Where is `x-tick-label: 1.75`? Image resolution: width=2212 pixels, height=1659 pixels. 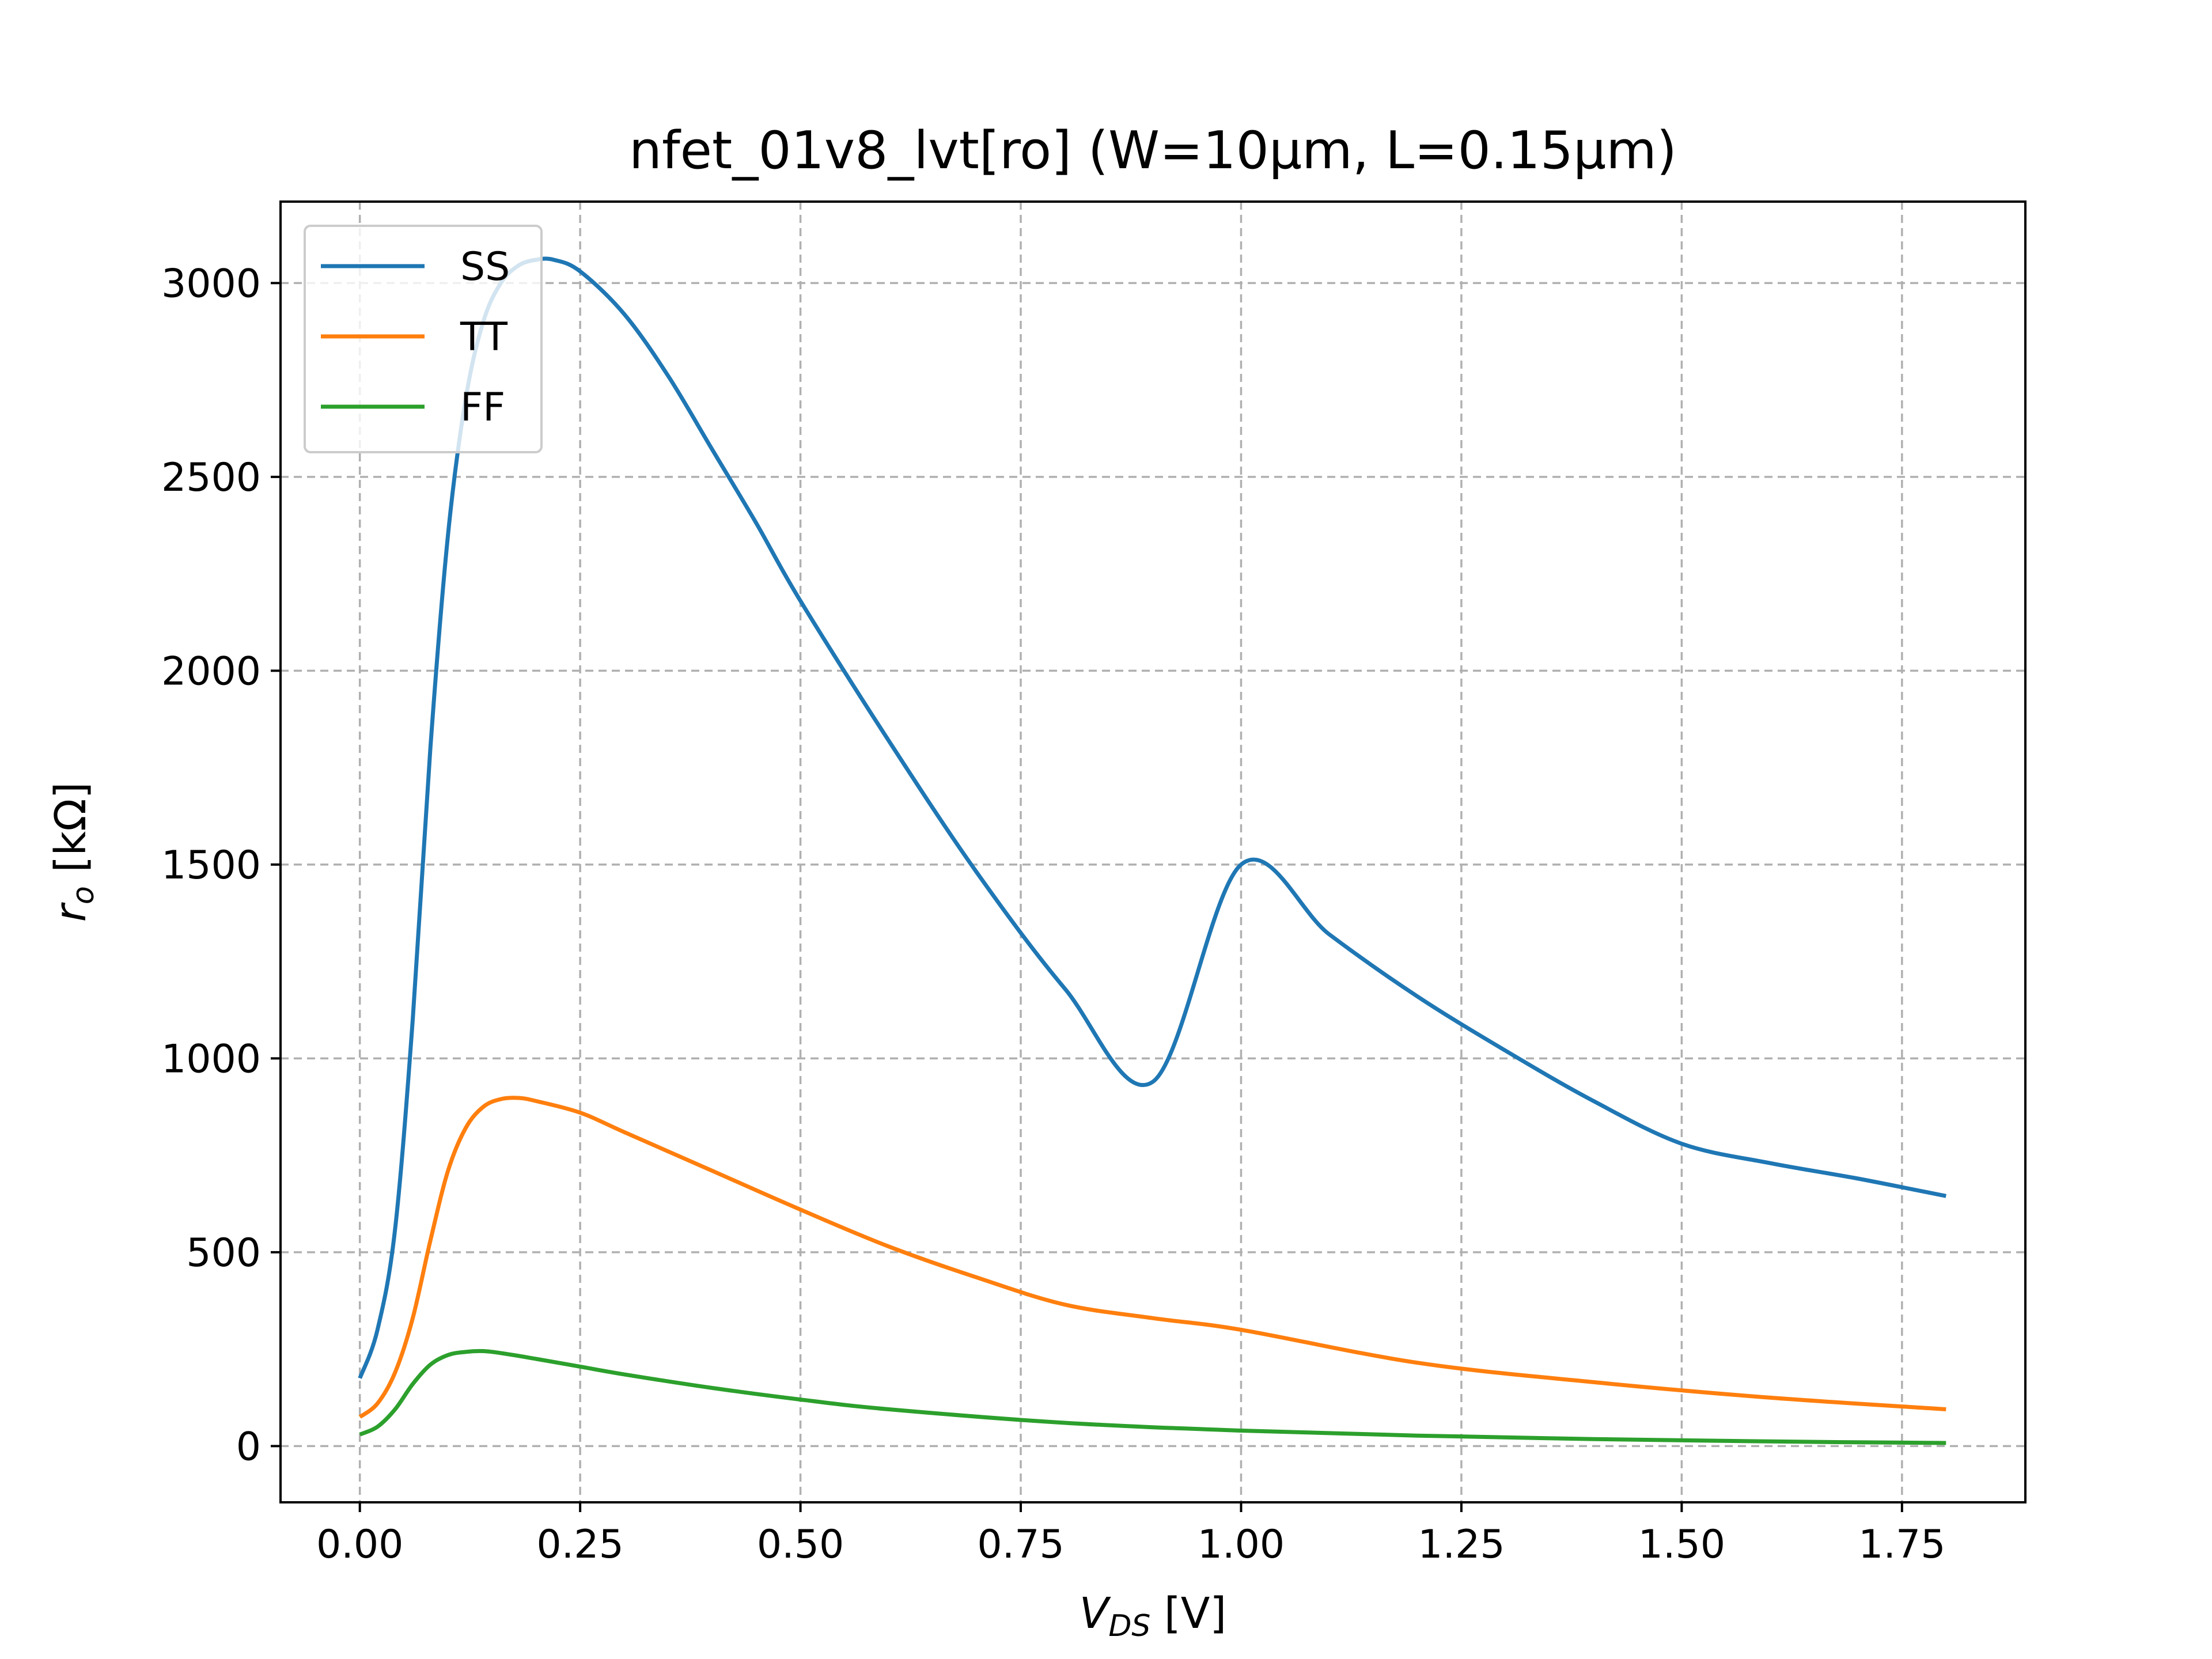
x-tick-label: 1.75 is located at coordinates (1901, 1544).